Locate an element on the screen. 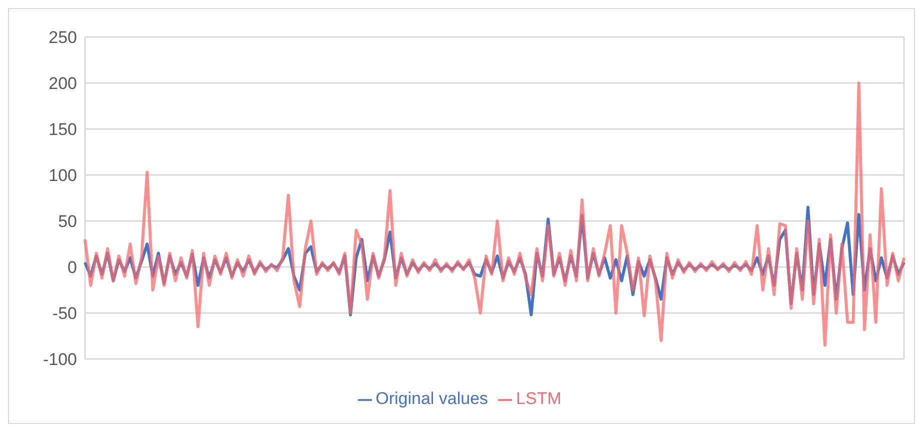 The width and height of the screenshot is (923, 430). y-tick-label: 0 is located at coordinates (72, 268).